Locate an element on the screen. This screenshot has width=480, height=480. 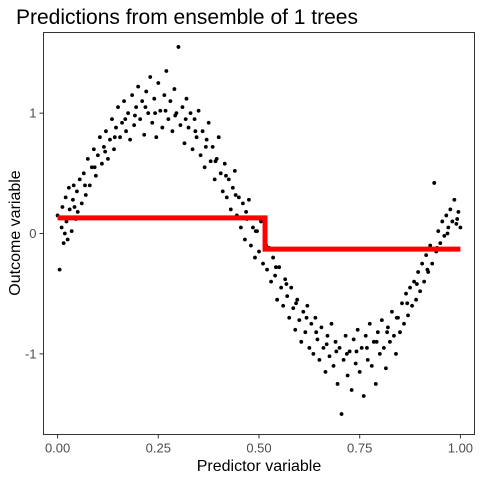
x-axis: 0.00 0.25 0.50 0.75 1.00 is located at coordinates (259, 445).